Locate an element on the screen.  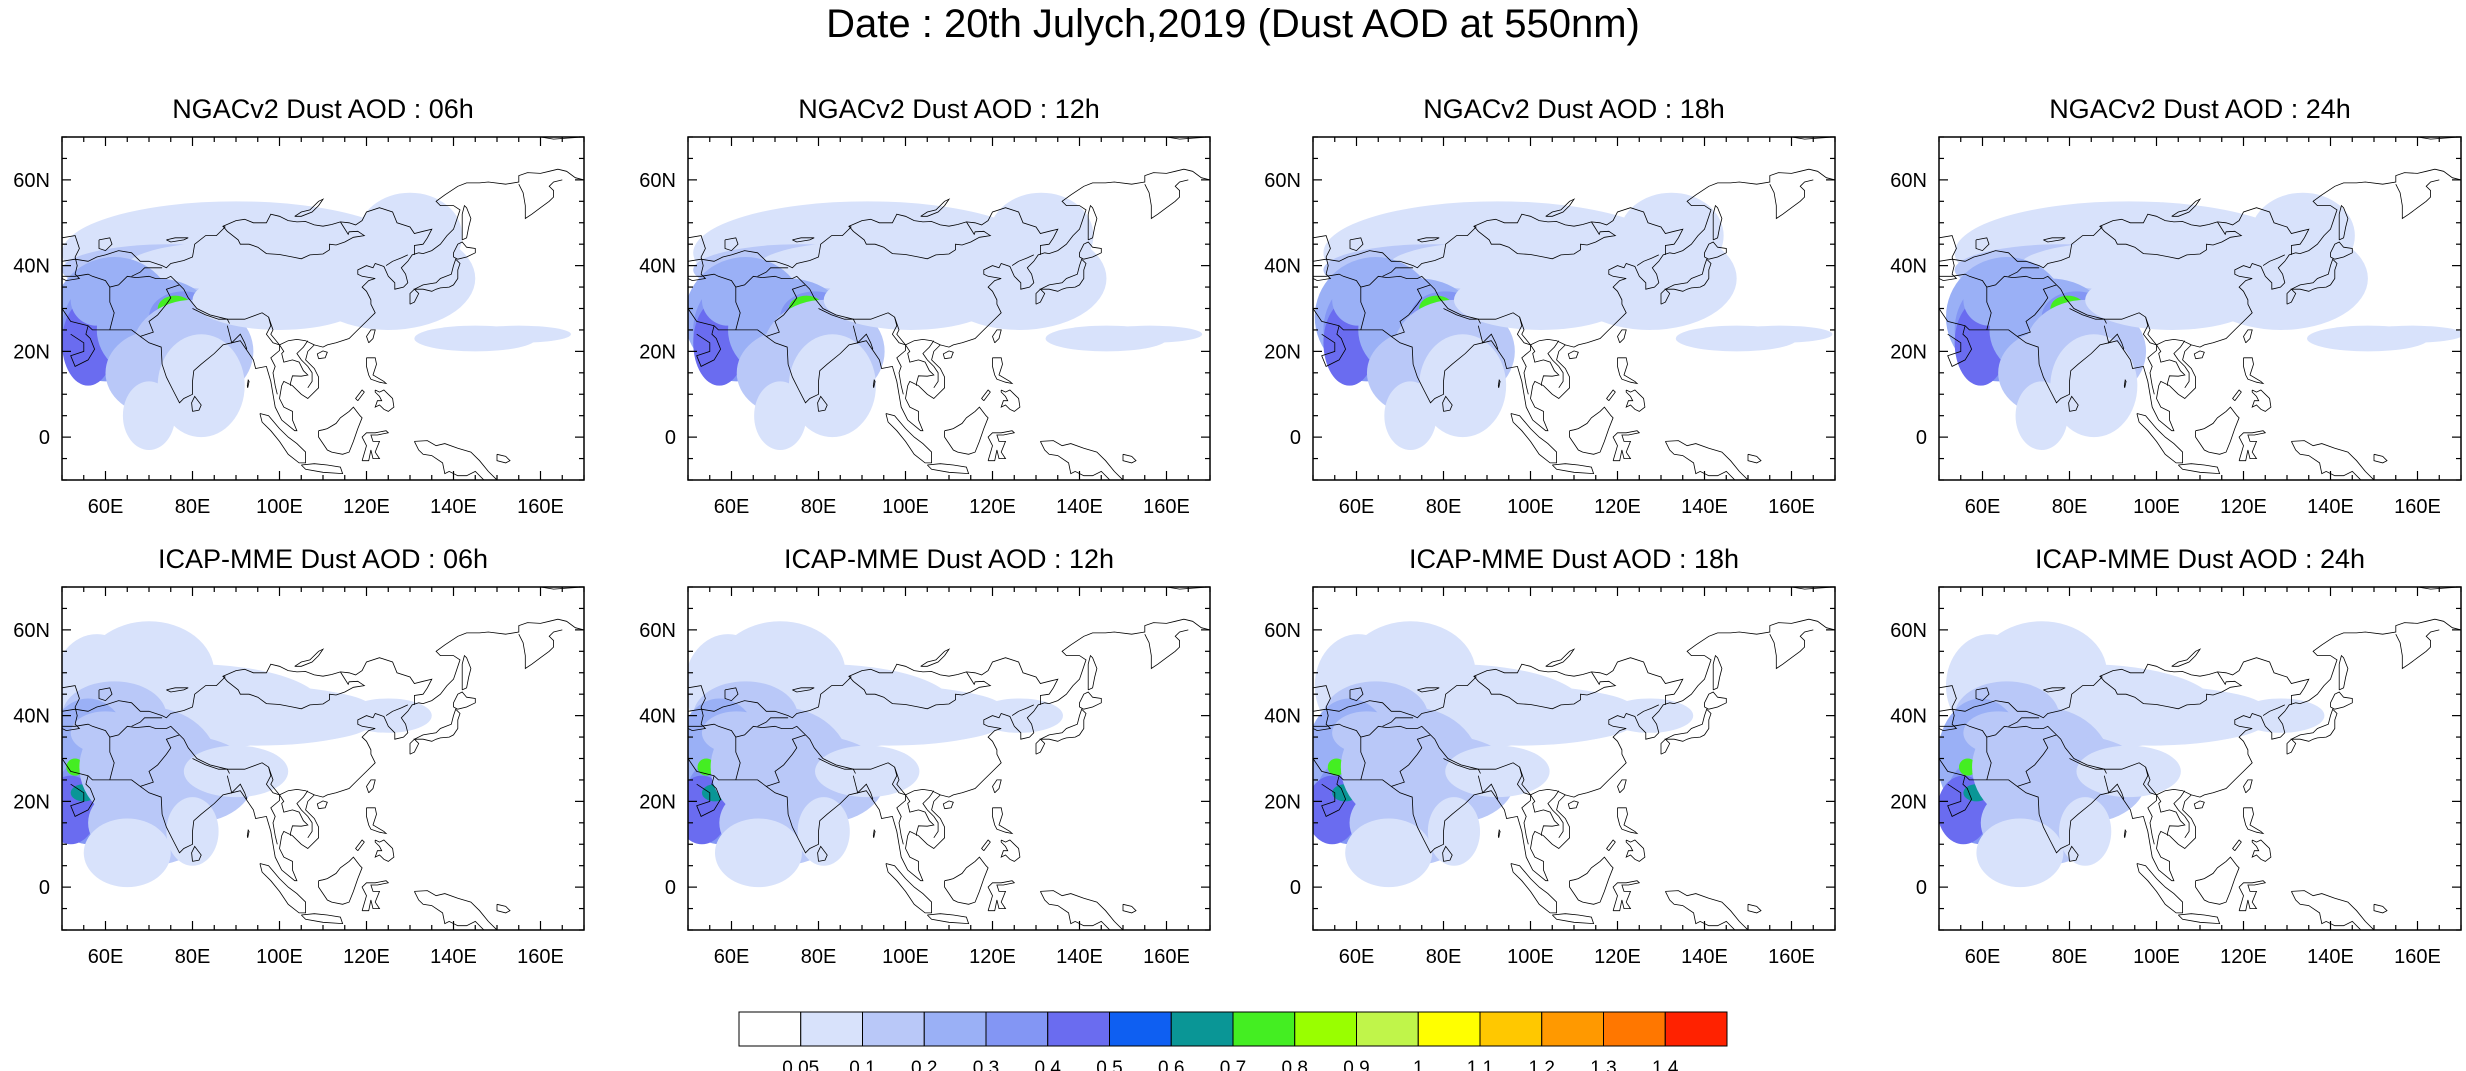
lon-tick-label: 100E is located at coordinates (2156, 507).